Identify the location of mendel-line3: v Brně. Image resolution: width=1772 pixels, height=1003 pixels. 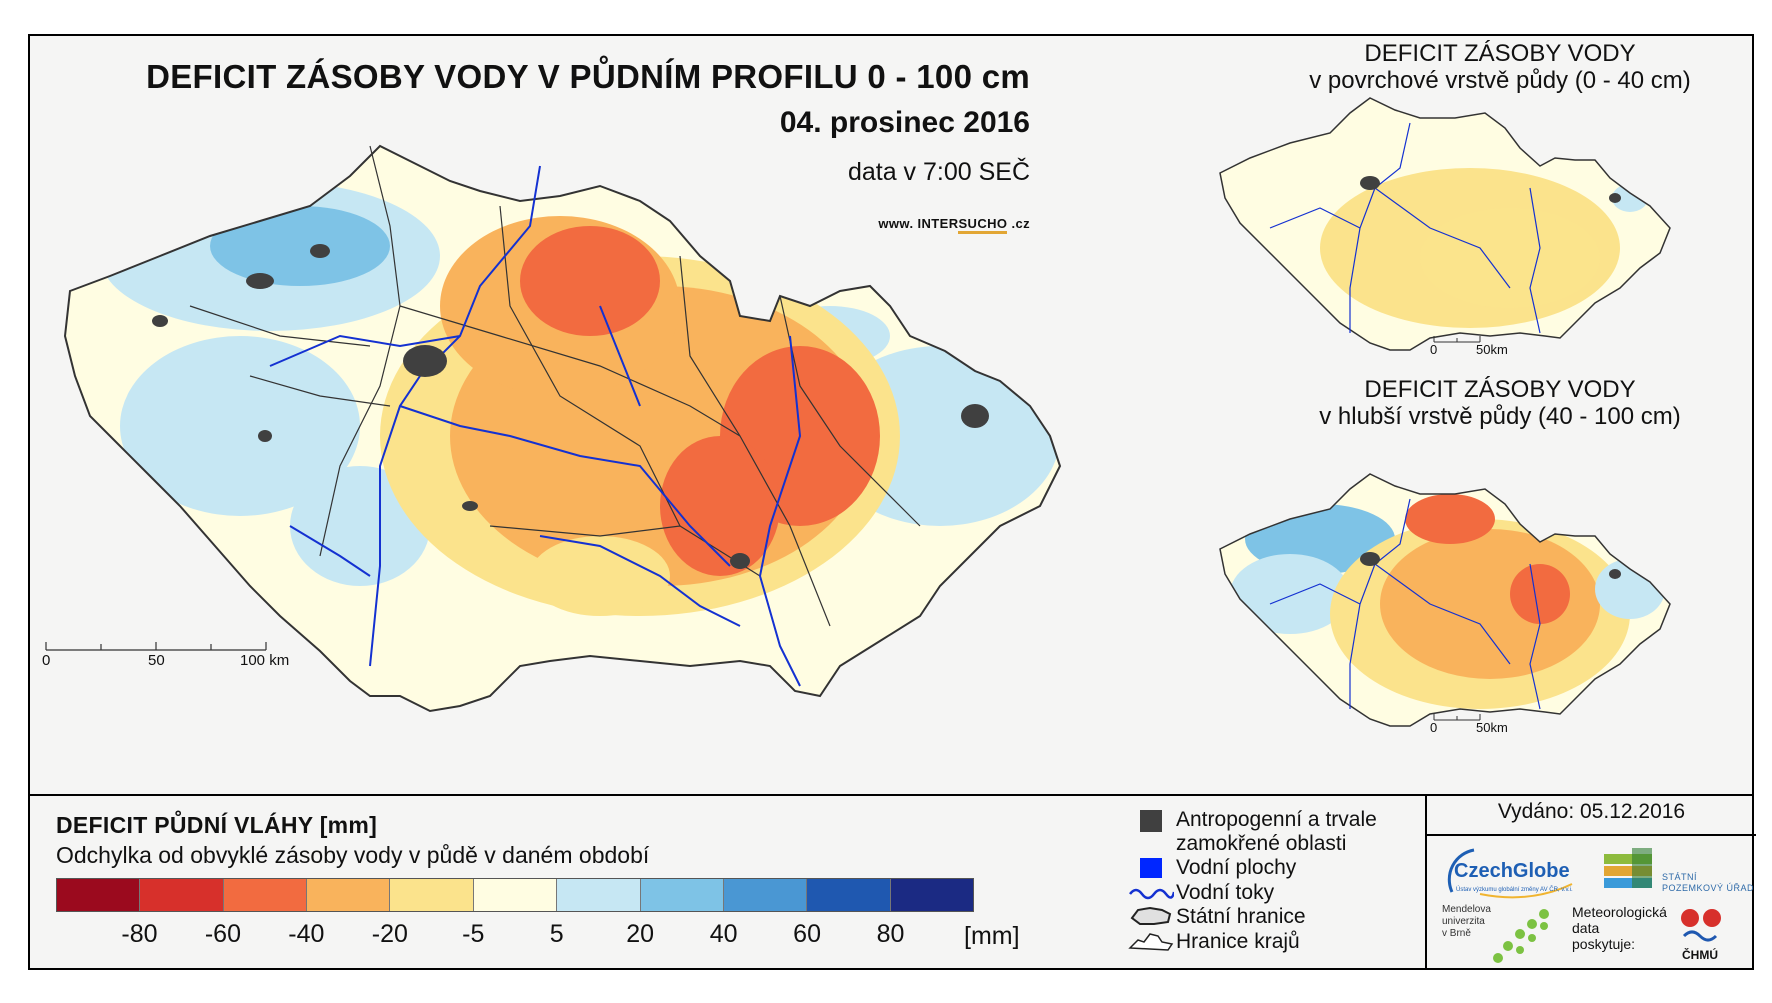
(1456, 933).